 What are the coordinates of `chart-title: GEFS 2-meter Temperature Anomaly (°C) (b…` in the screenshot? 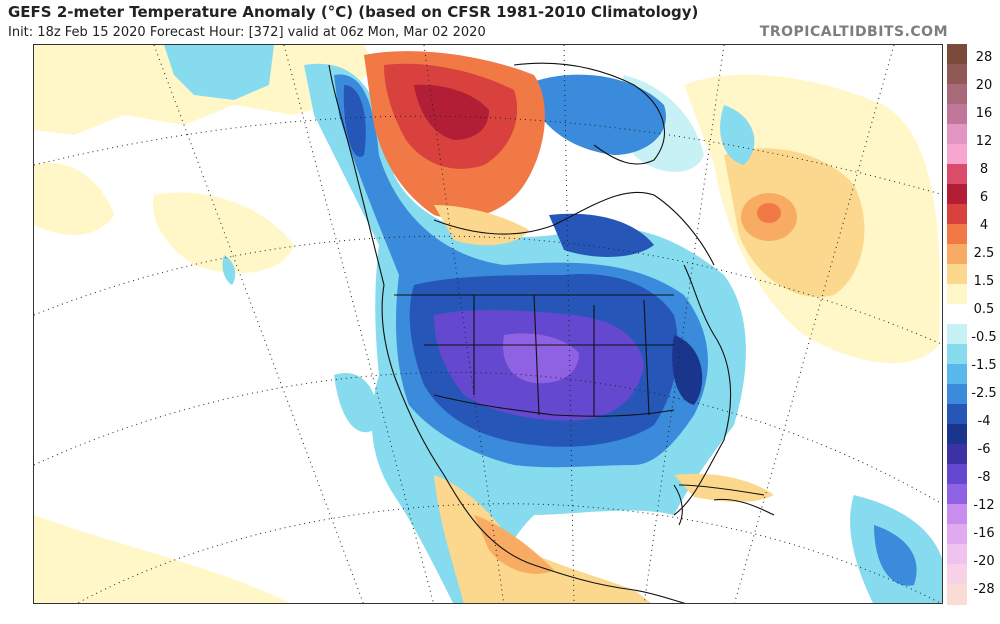 It's located at (353, 12).